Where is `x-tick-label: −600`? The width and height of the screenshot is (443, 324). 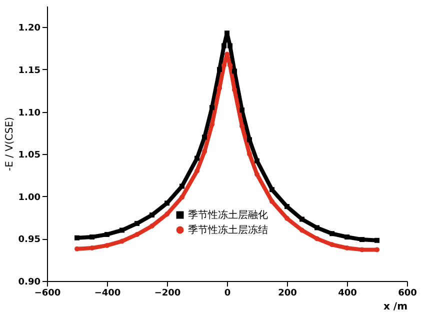 x-tick-label: −600 is located at coordinates (47, 293).